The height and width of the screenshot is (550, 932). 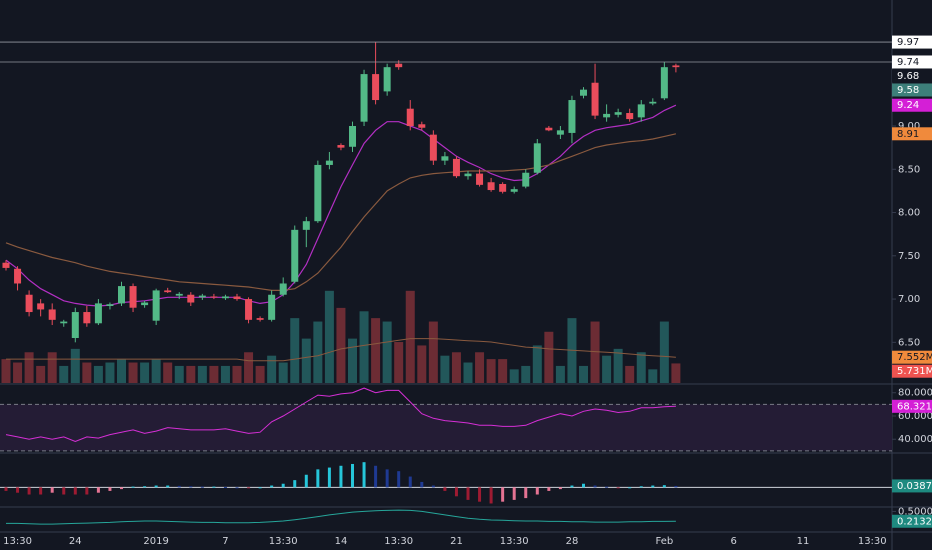 I want to click on price-label: 68.3212, so click(x=914, y=406).